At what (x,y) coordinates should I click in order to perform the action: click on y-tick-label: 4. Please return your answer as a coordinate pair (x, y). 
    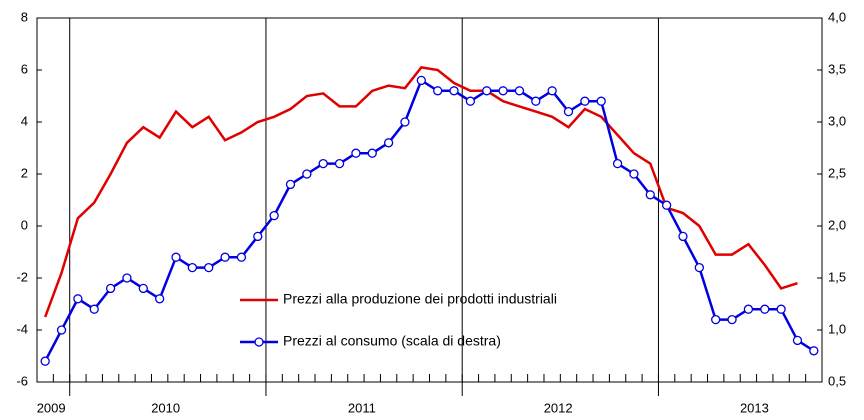
    Looking at the image, I should click on (24, 120).